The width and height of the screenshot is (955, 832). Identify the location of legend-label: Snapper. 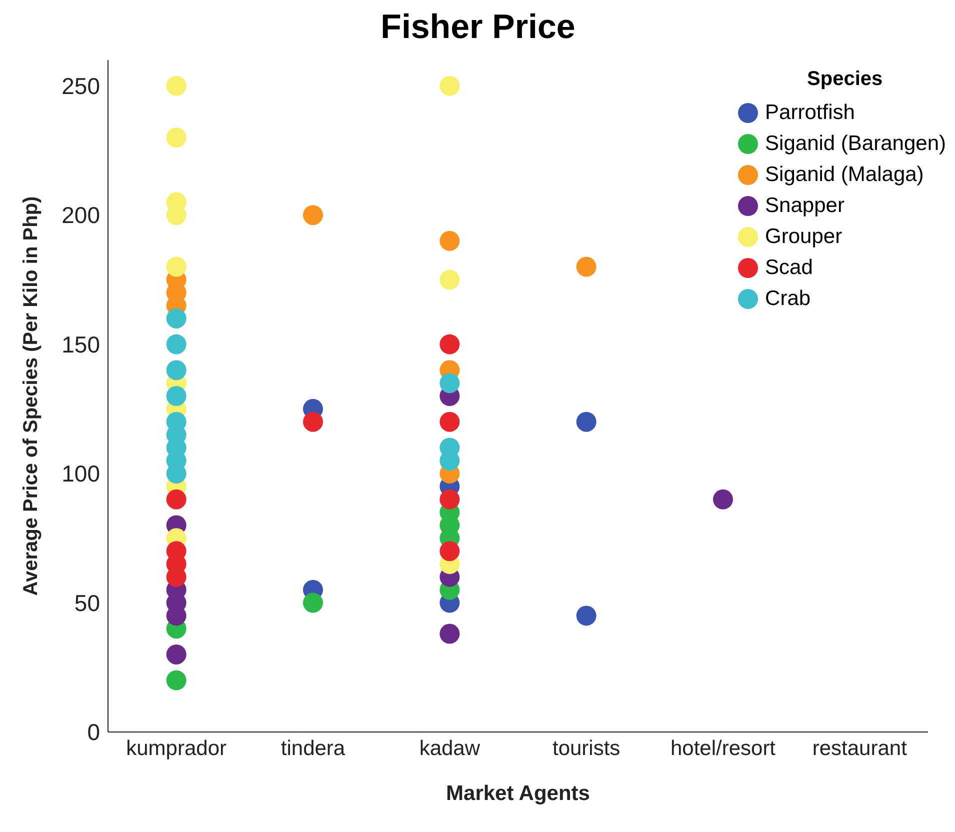
(804, 206).